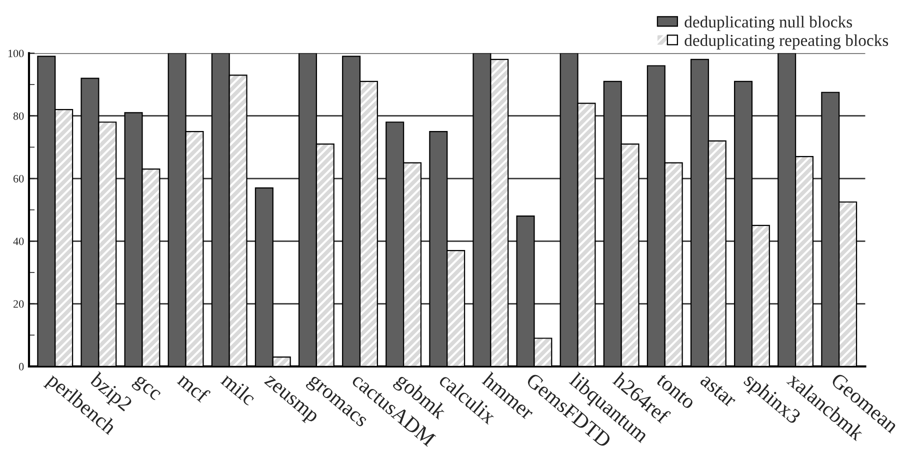 Image resolution: width=906 pixels, height=471 pixels. What do you see at coordinates (193, 387) in the screenshot?
I see `x-tick-label: mcf` at bounding box center [193, 387].